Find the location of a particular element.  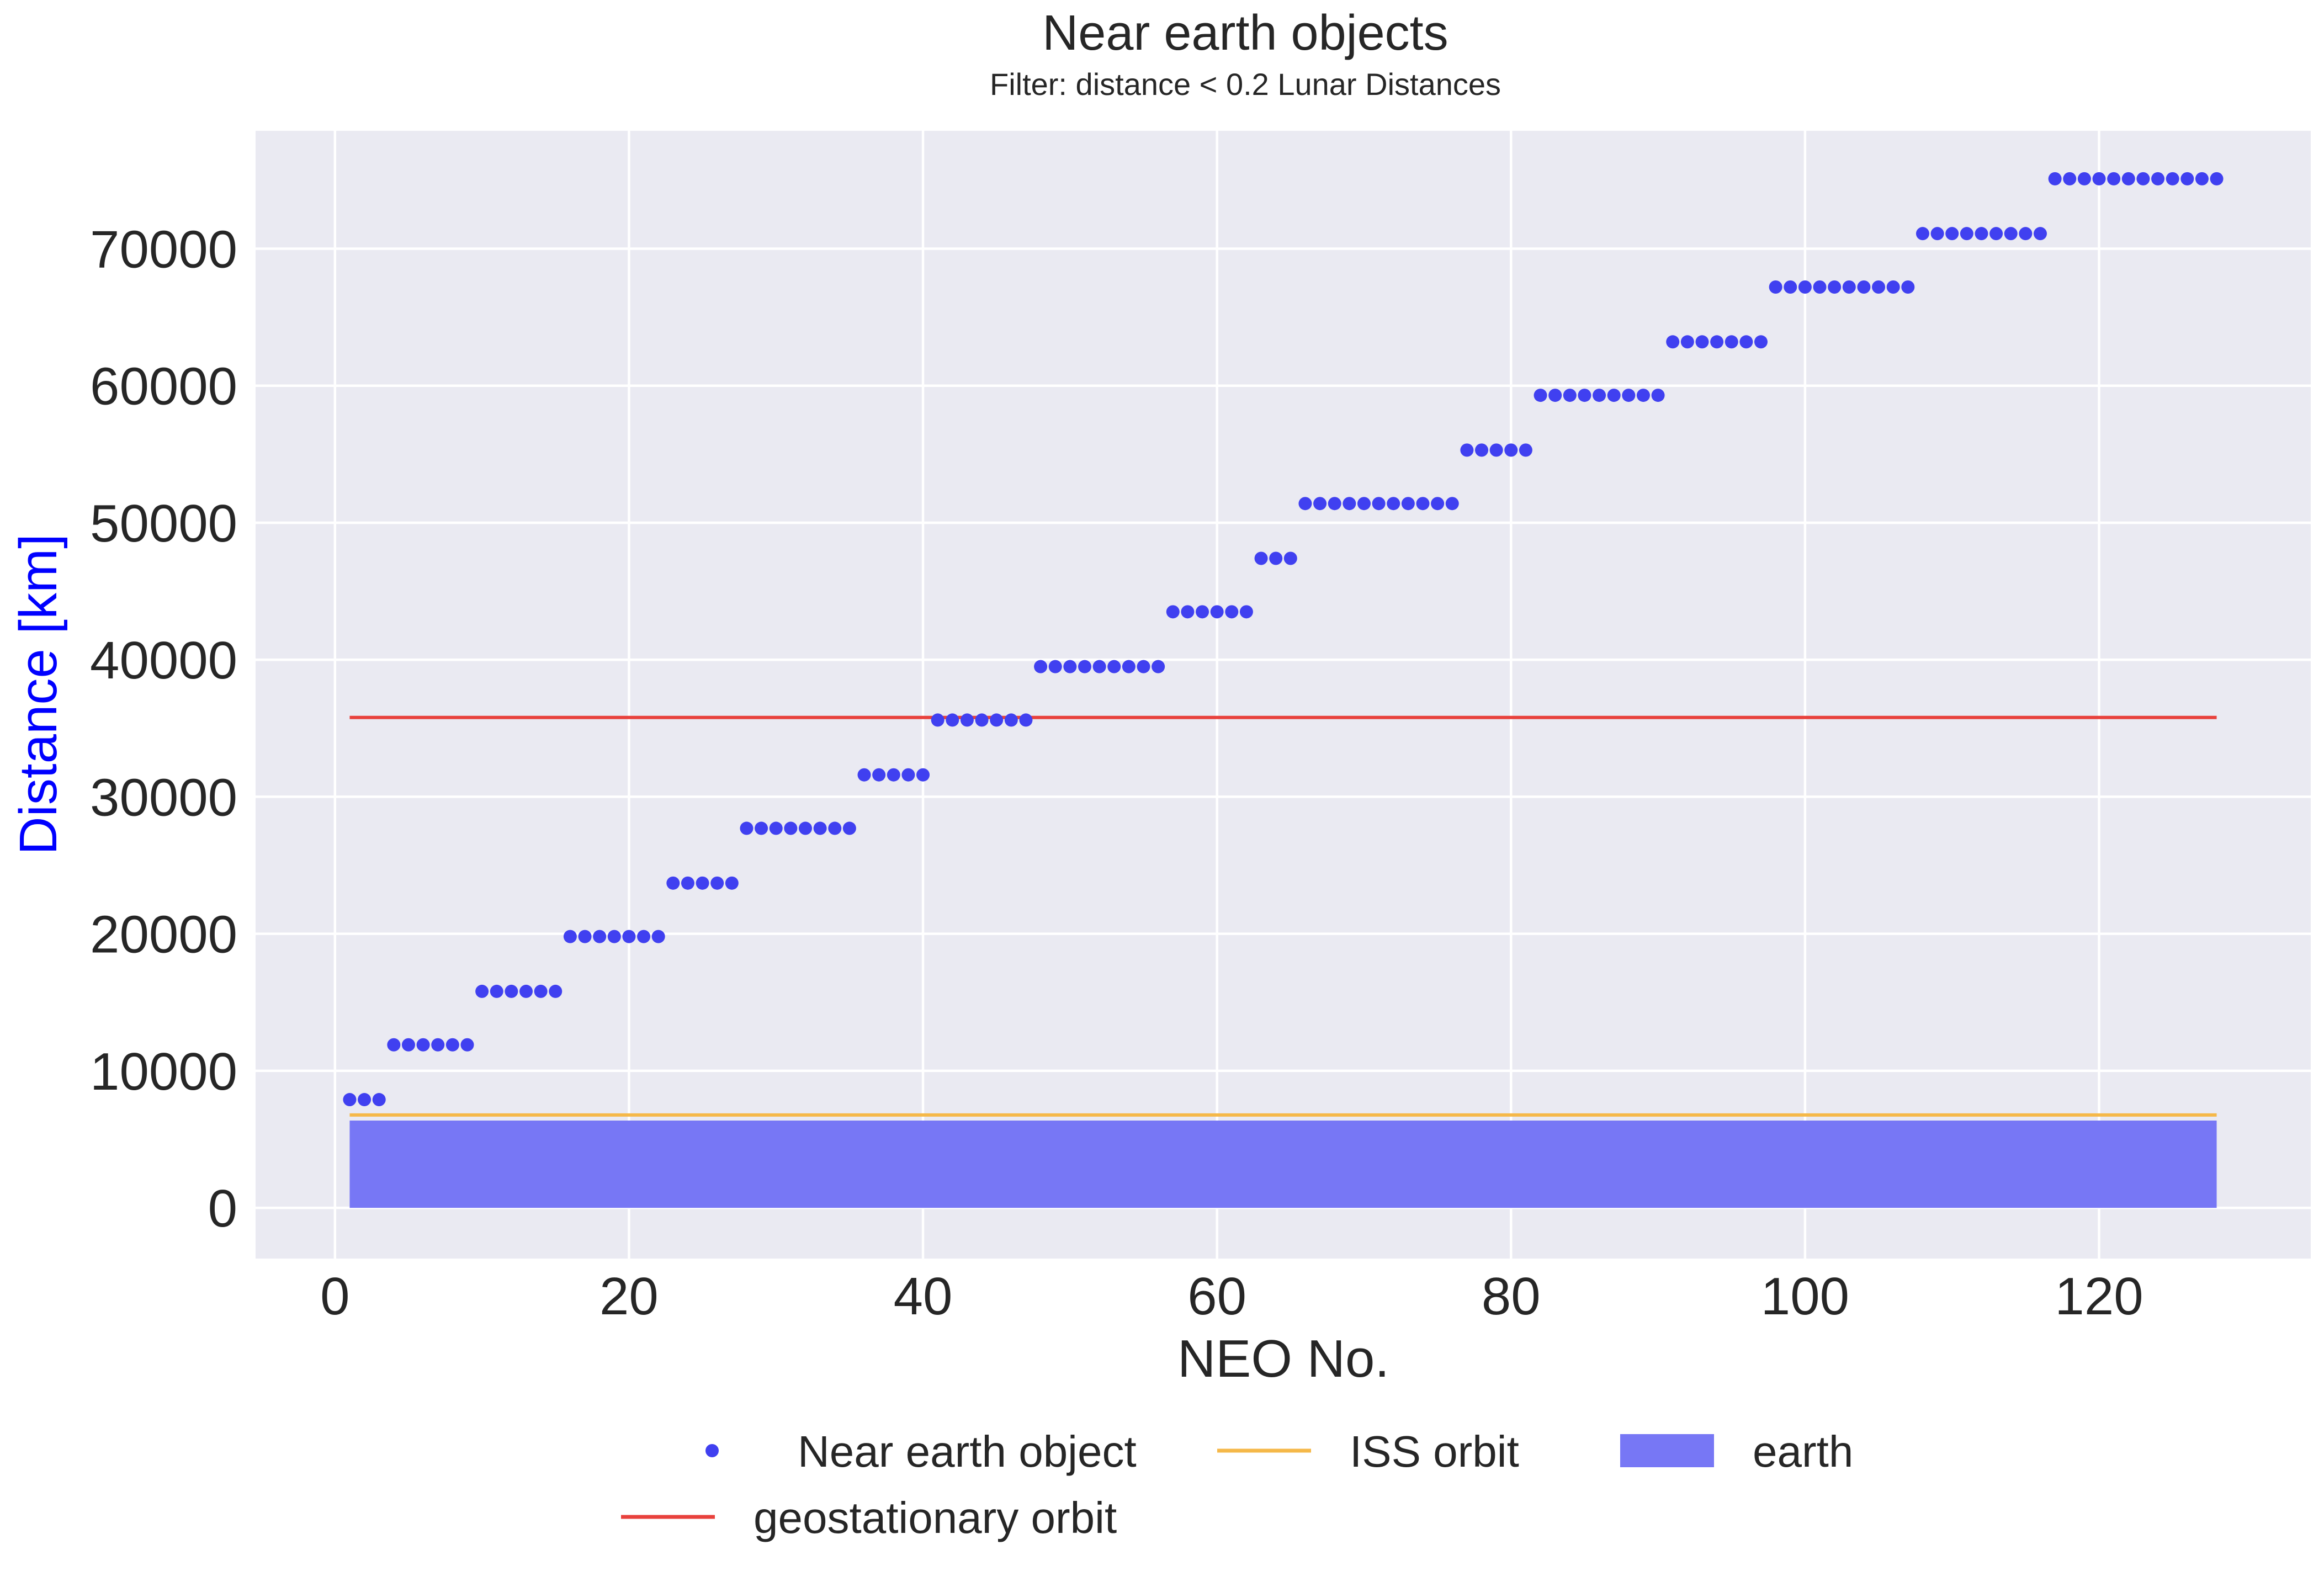

x-tick-label: 40 is located at coordinates (923, 1296).